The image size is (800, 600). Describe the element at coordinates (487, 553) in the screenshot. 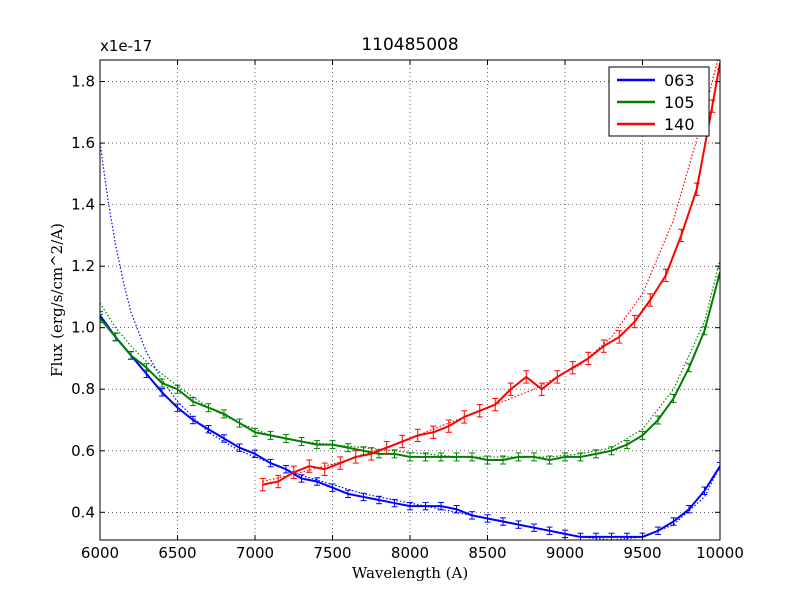

I see `x-tick-label: 8500` at that location.